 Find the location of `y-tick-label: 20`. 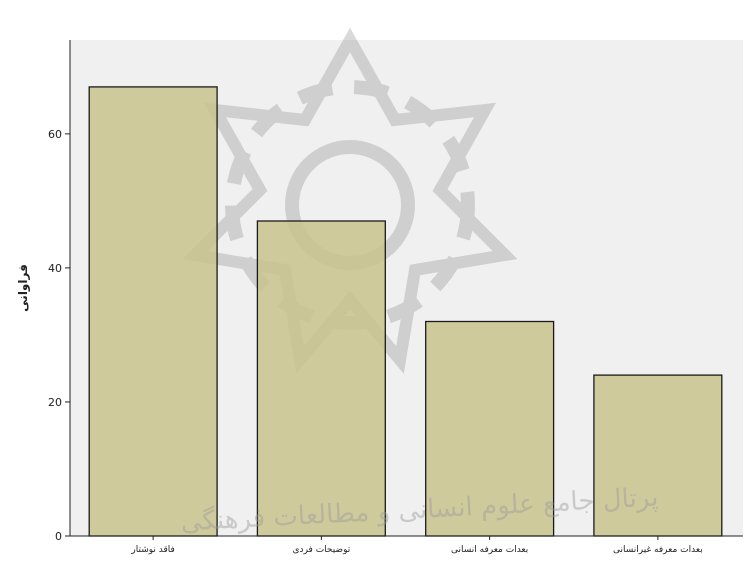

y-tick-label: 20 is located at coordinates (55, 402).